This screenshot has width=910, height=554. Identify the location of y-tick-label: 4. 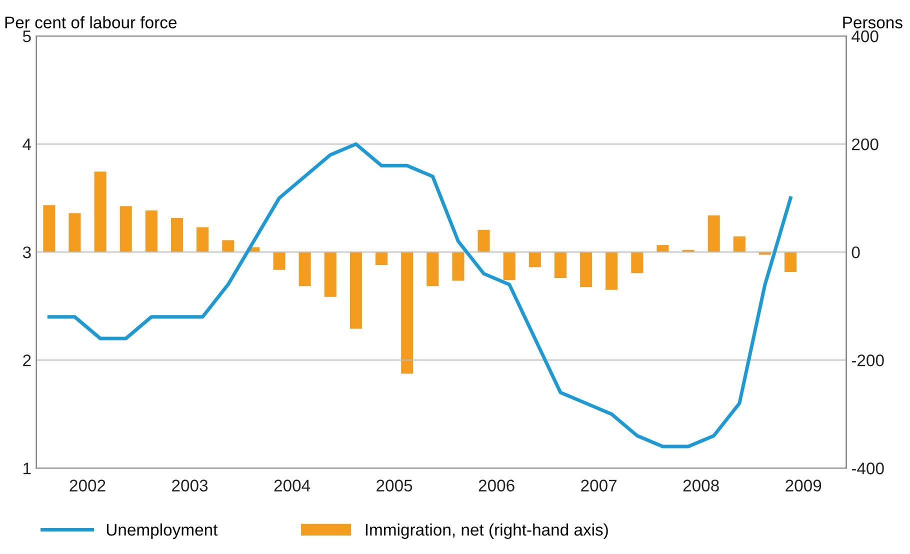
(27, 144).